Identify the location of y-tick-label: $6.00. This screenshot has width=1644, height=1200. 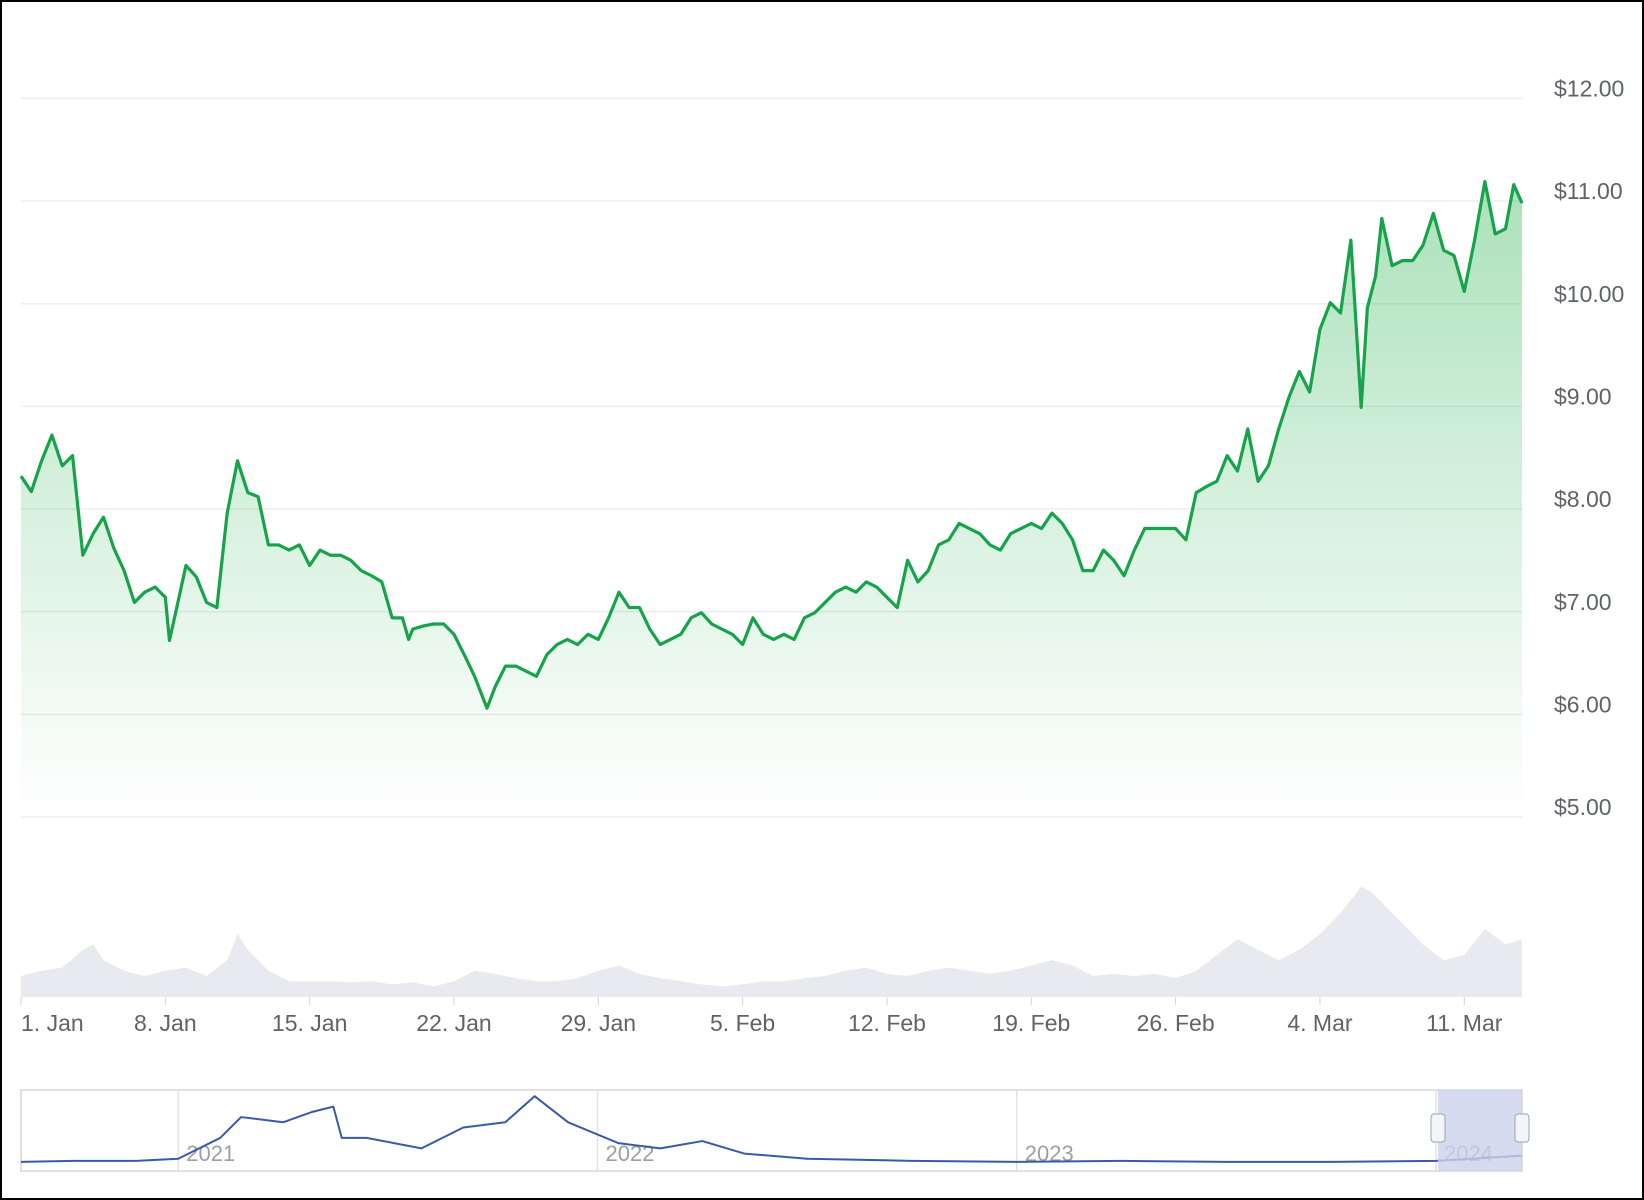
(1583, 704).